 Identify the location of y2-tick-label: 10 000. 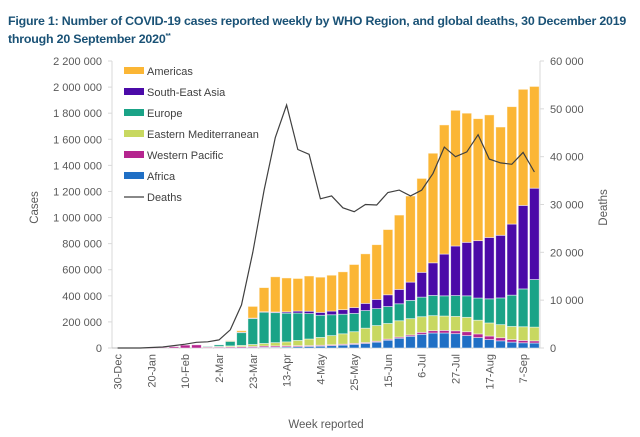
(567, 301).